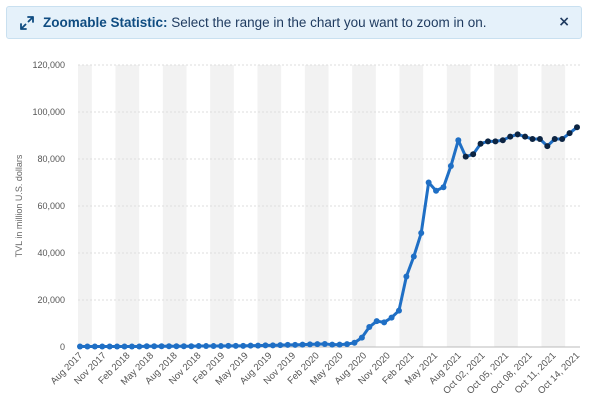 This screenshot has width=594, height=408. I want to click on y-tick-label: 40,000, so click(51, 253).